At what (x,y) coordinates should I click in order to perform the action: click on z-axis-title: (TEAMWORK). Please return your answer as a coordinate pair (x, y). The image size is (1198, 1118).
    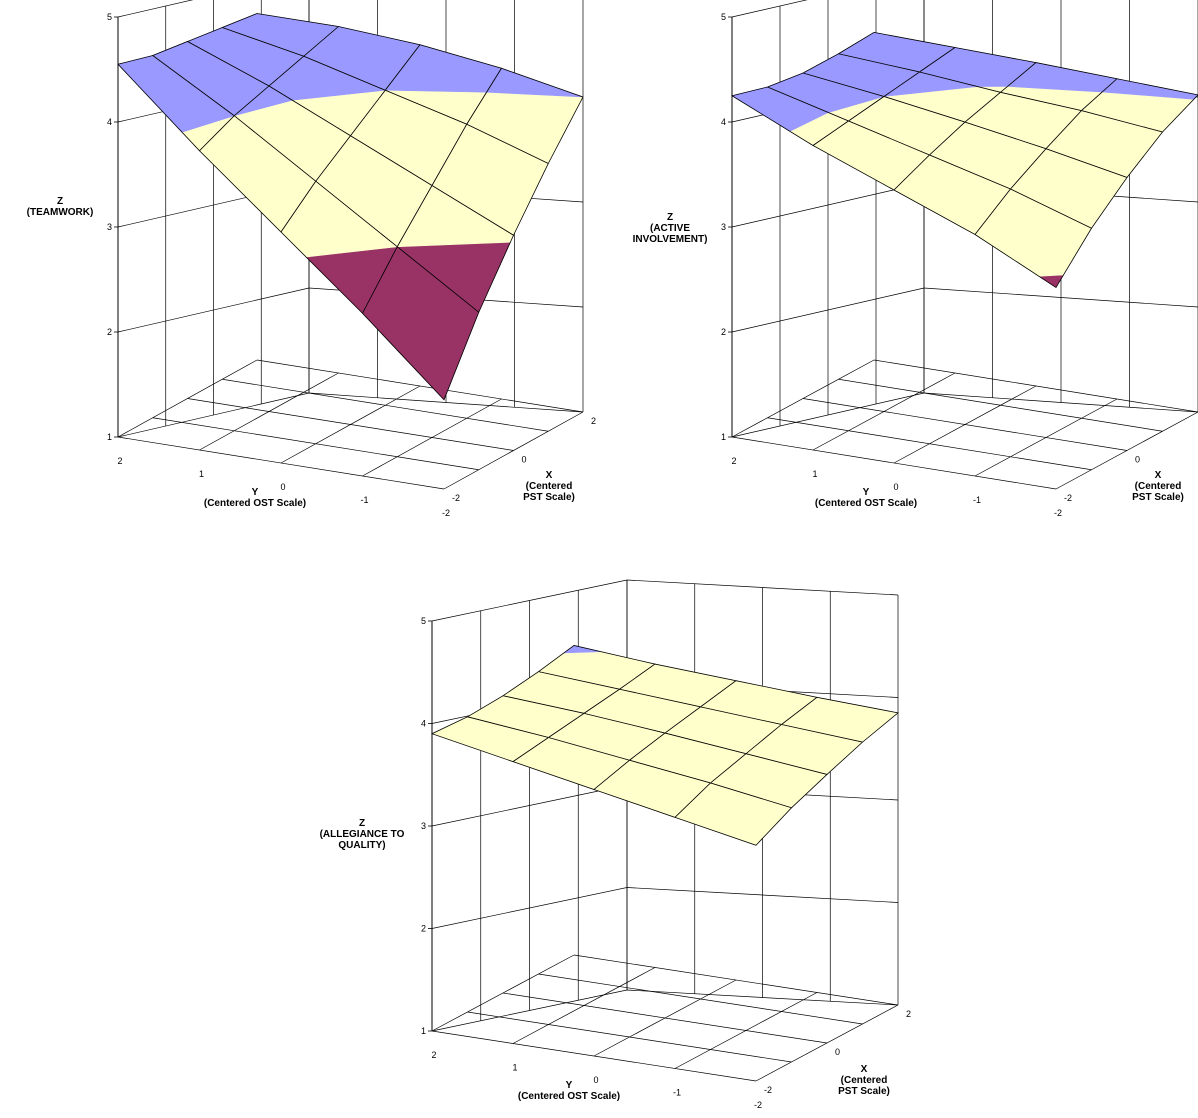
    Looking at the image, I should click on (60, 212).